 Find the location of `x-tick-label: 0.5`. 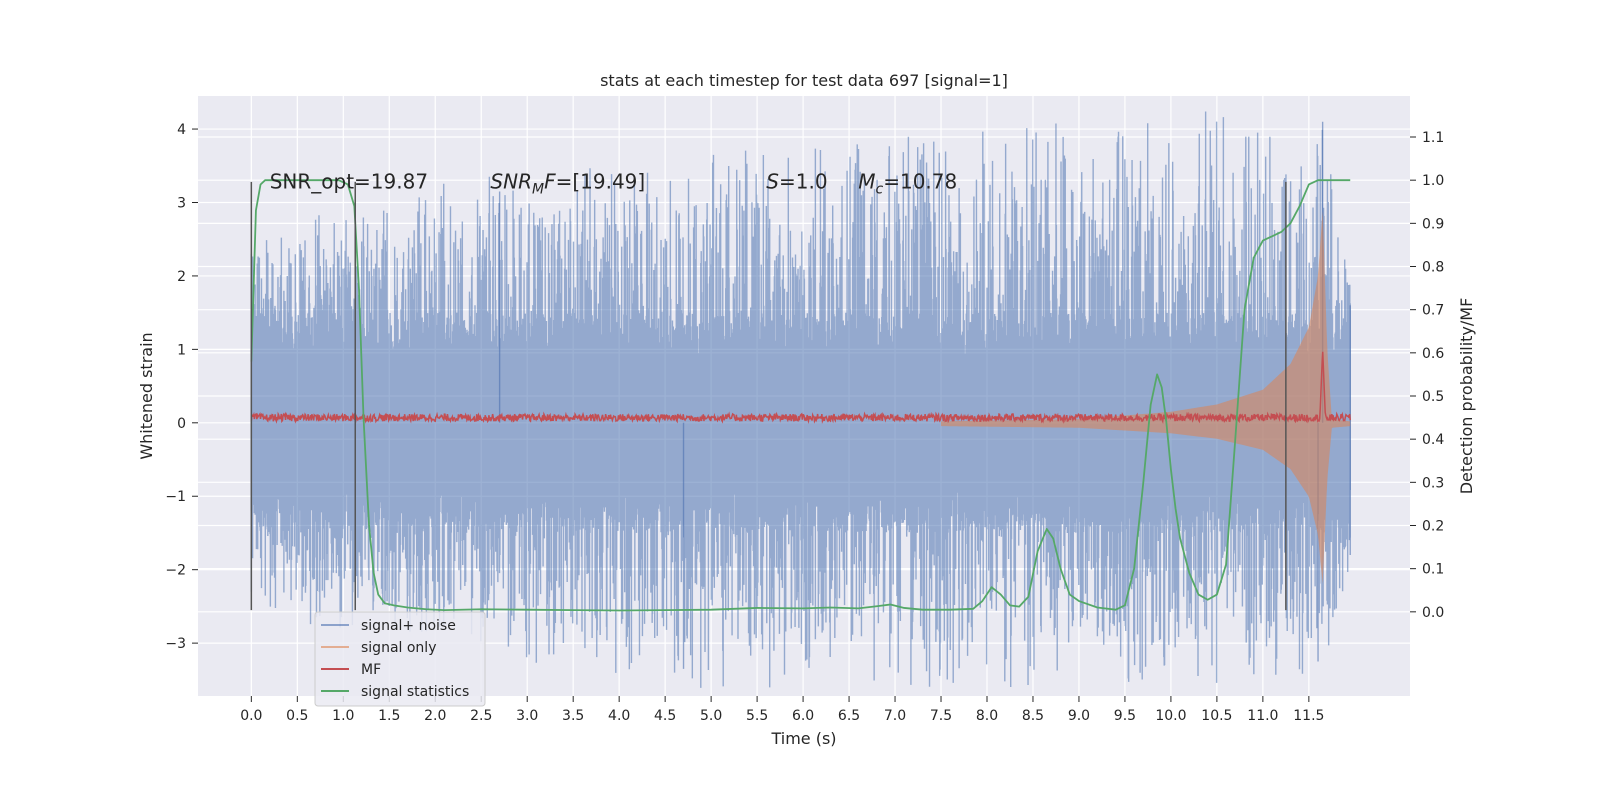

x-tick-label: 0.5 is located at coordinates (297, 716).